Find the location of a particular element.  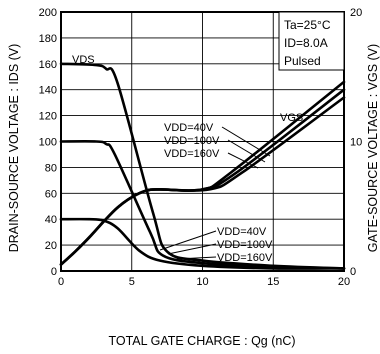

vdd-label-lower: VDD=160V is located at coordinates (245, 258).